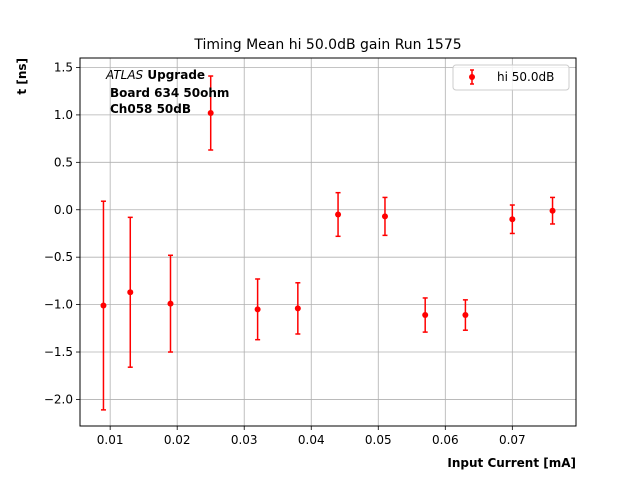 The image size is (640, 480). Describe the element at coordinates (244, 440) in the screenshot. I see `x-tick-label: 0.03` at that location.